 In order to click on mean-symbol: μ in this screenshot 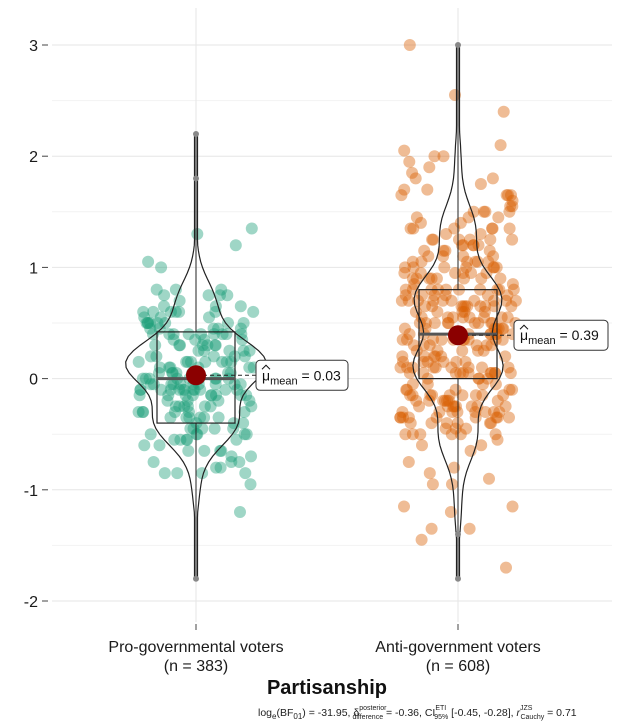, I will do `click(524, 335)`.